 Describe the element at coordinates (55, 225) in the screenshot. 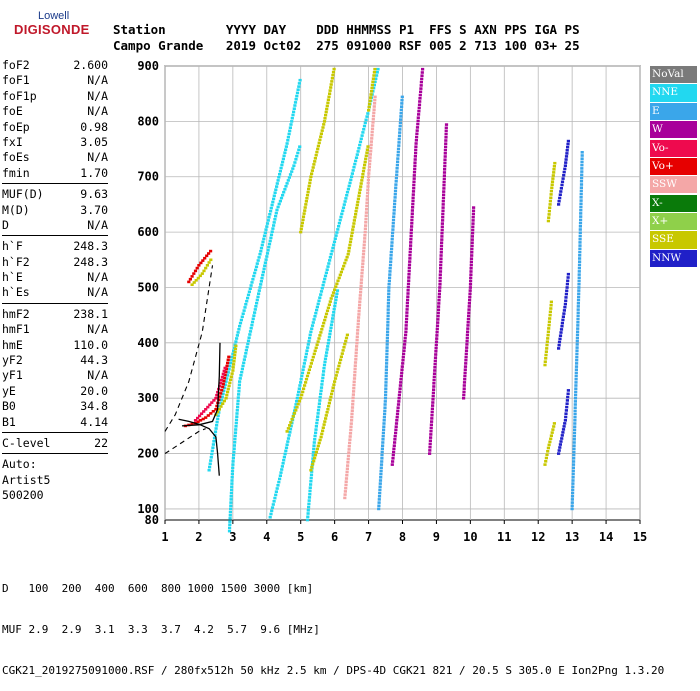

I see `param-row: D N/A` at that location.